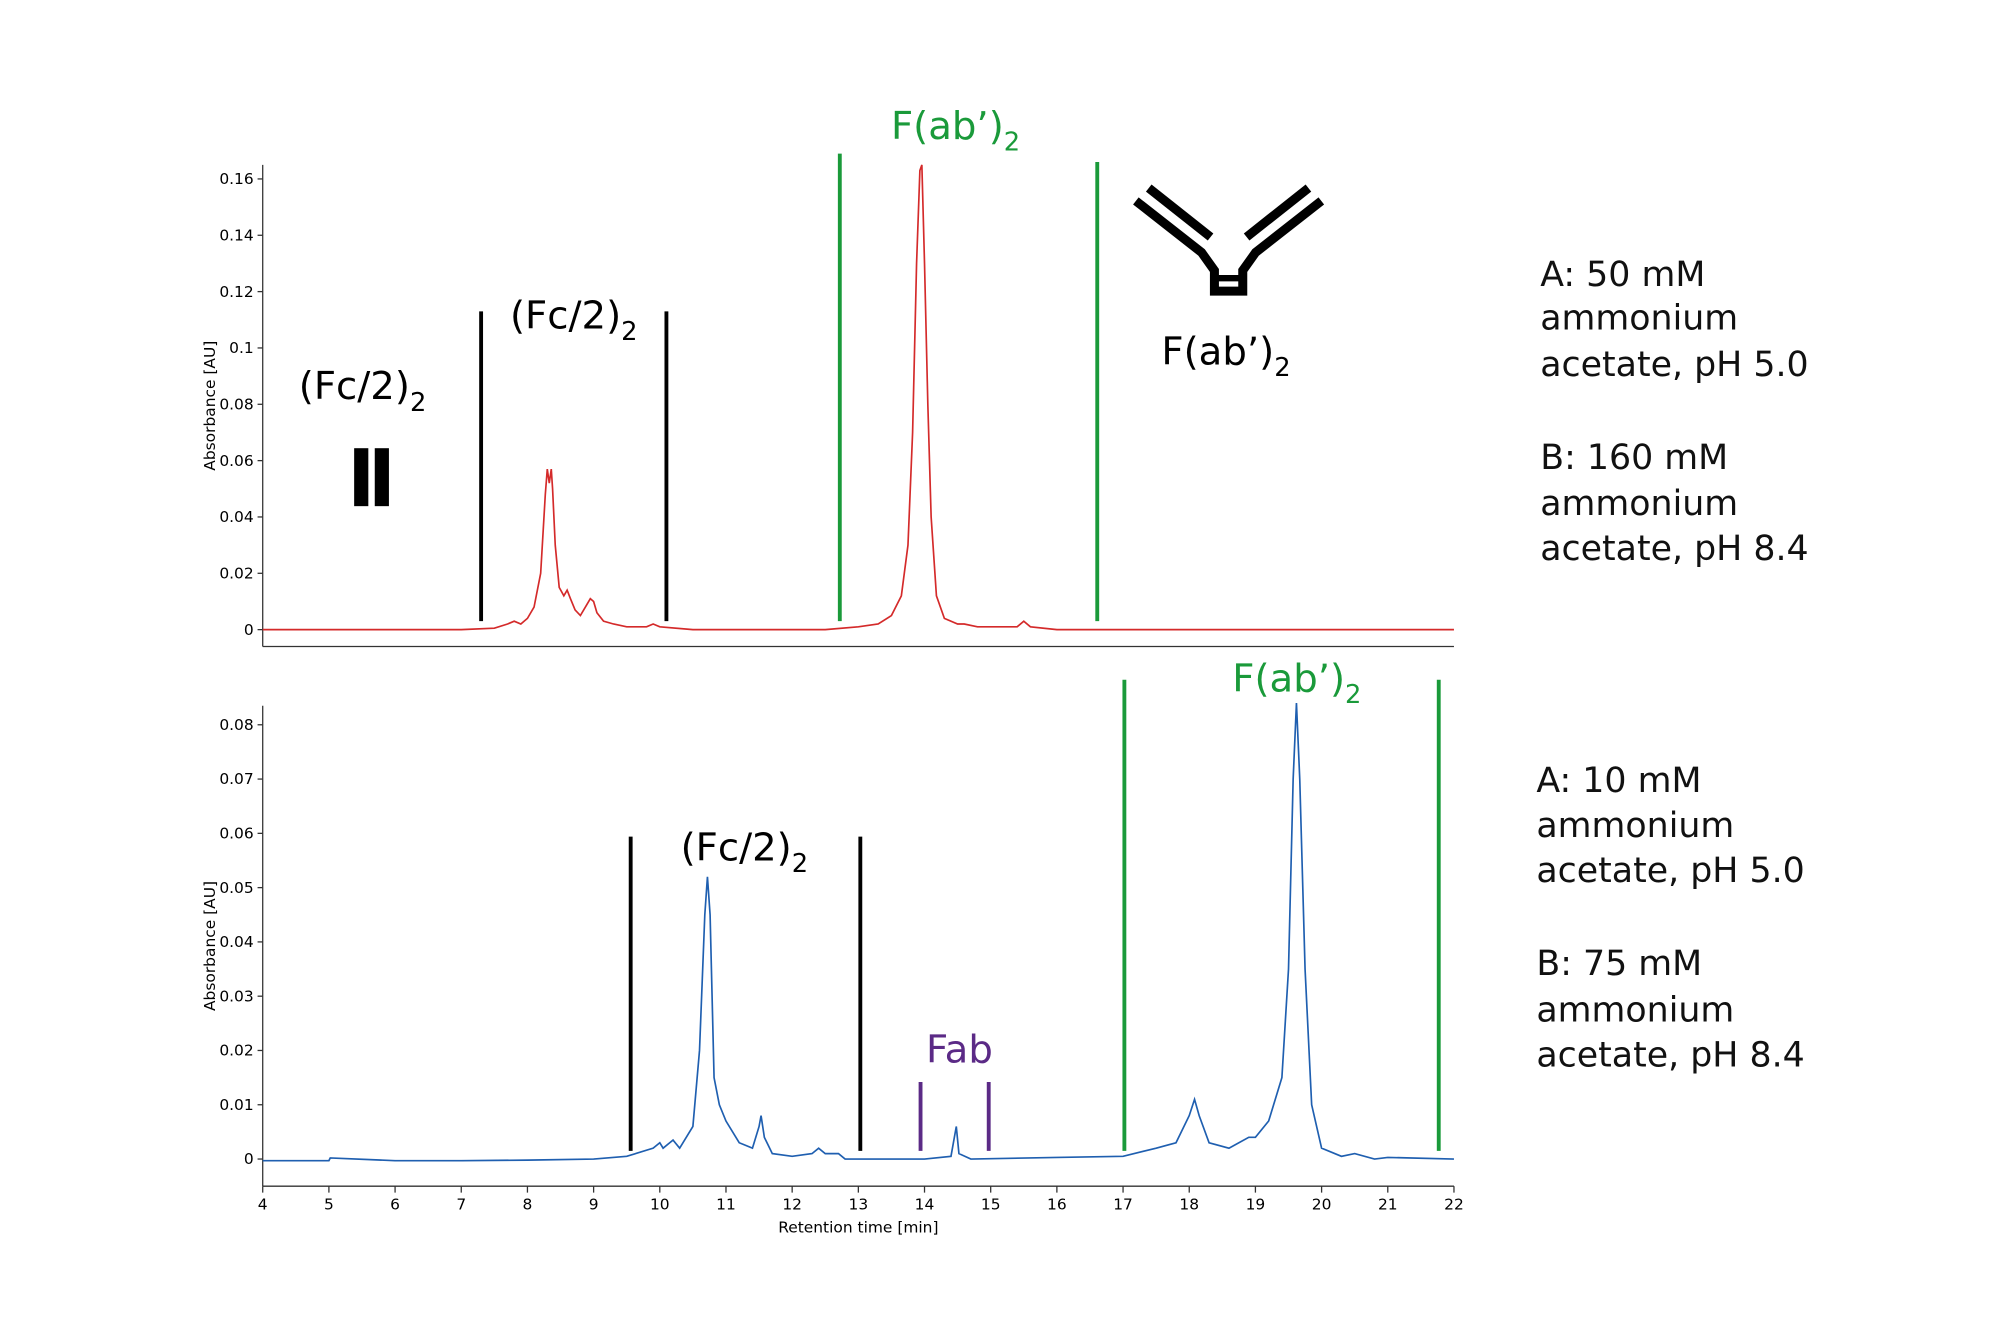 The image size is (2000, 1333). I want to click on x-tick-label: 14, so click(925, 1204).